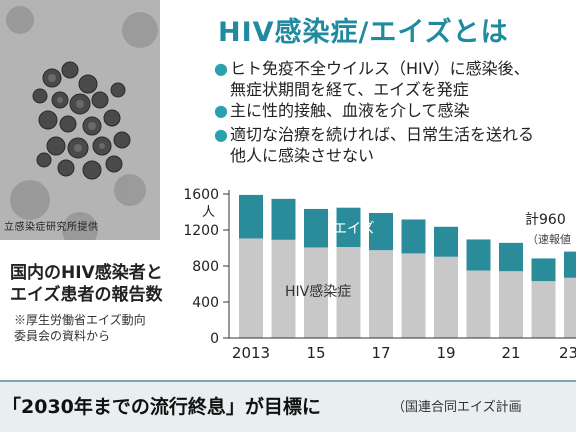  I want to click on footer-bar, so click(288, 406).